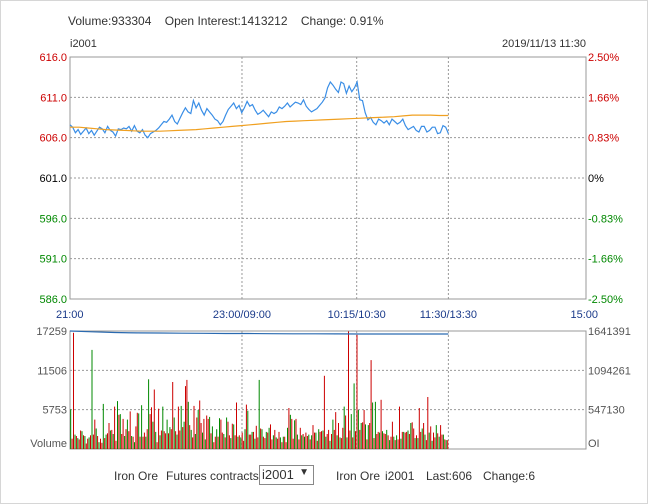 Image resolution: width=648 pixels, height=504 pixels. I want to click on last-price: Last:606, so click(449, 476).